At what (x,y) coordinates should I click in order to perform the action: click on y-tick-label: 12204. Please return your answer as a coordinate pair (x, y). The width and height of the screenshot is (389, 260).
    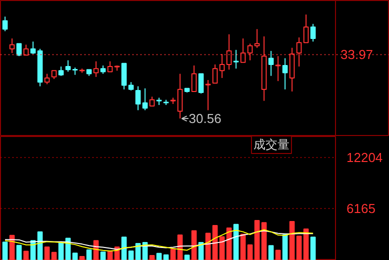
    Looking at the image, I should click on (364, 158).